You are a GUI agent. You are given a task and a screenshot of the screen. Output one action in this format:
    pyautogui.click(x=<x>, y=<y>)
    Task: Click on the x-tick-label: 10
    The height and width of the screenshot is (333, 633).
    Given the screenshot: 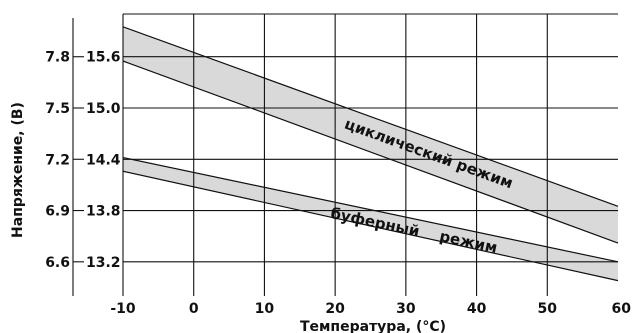 What is the action you would take?
    pyautogui.click(x=265, y=309)
    